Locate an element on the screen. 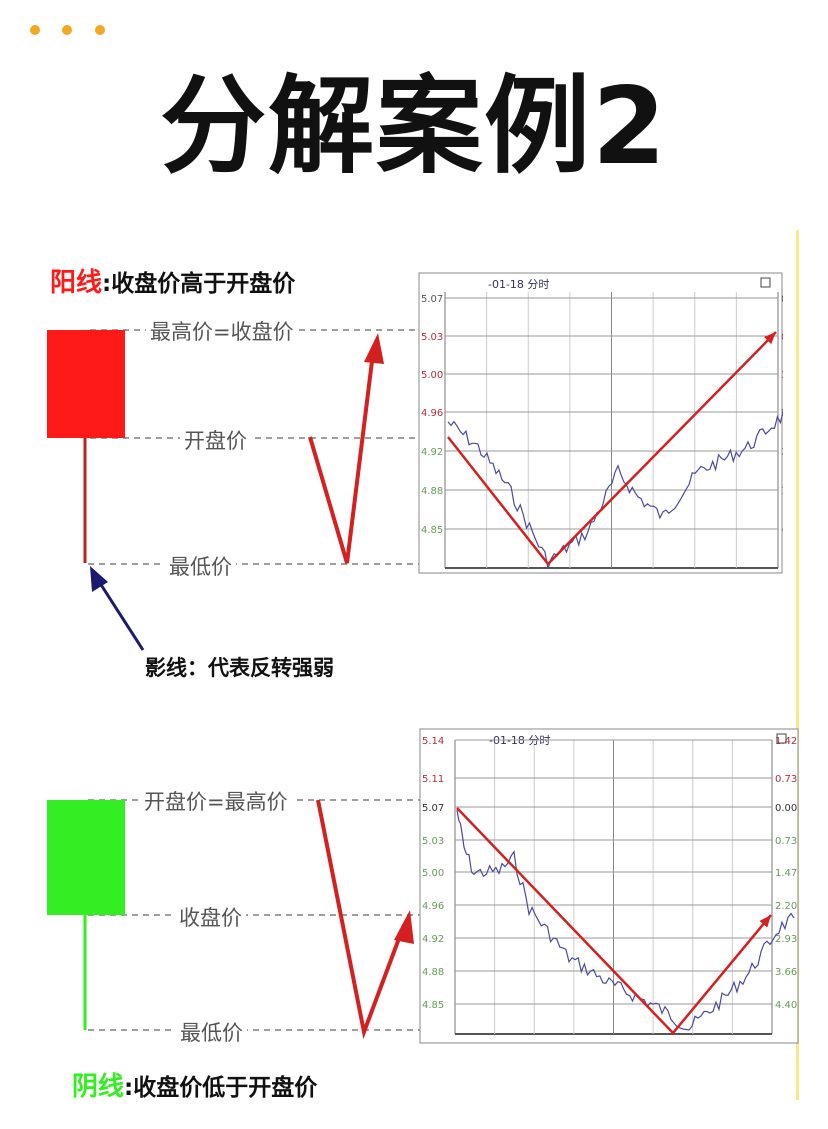 Image resolution: width=828 pixels, height=1129 pixels. label-high-close: 最高价=收盘价 is located at coordinates (222, 331).